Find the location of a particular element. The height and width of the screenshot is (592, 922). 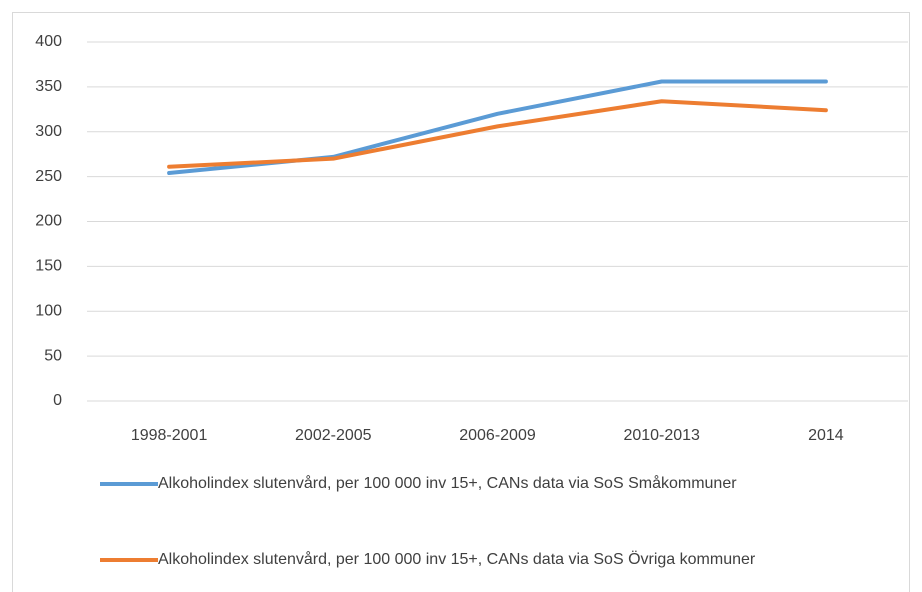

y-tick-label: 150 is located at coordinates (48, 266).